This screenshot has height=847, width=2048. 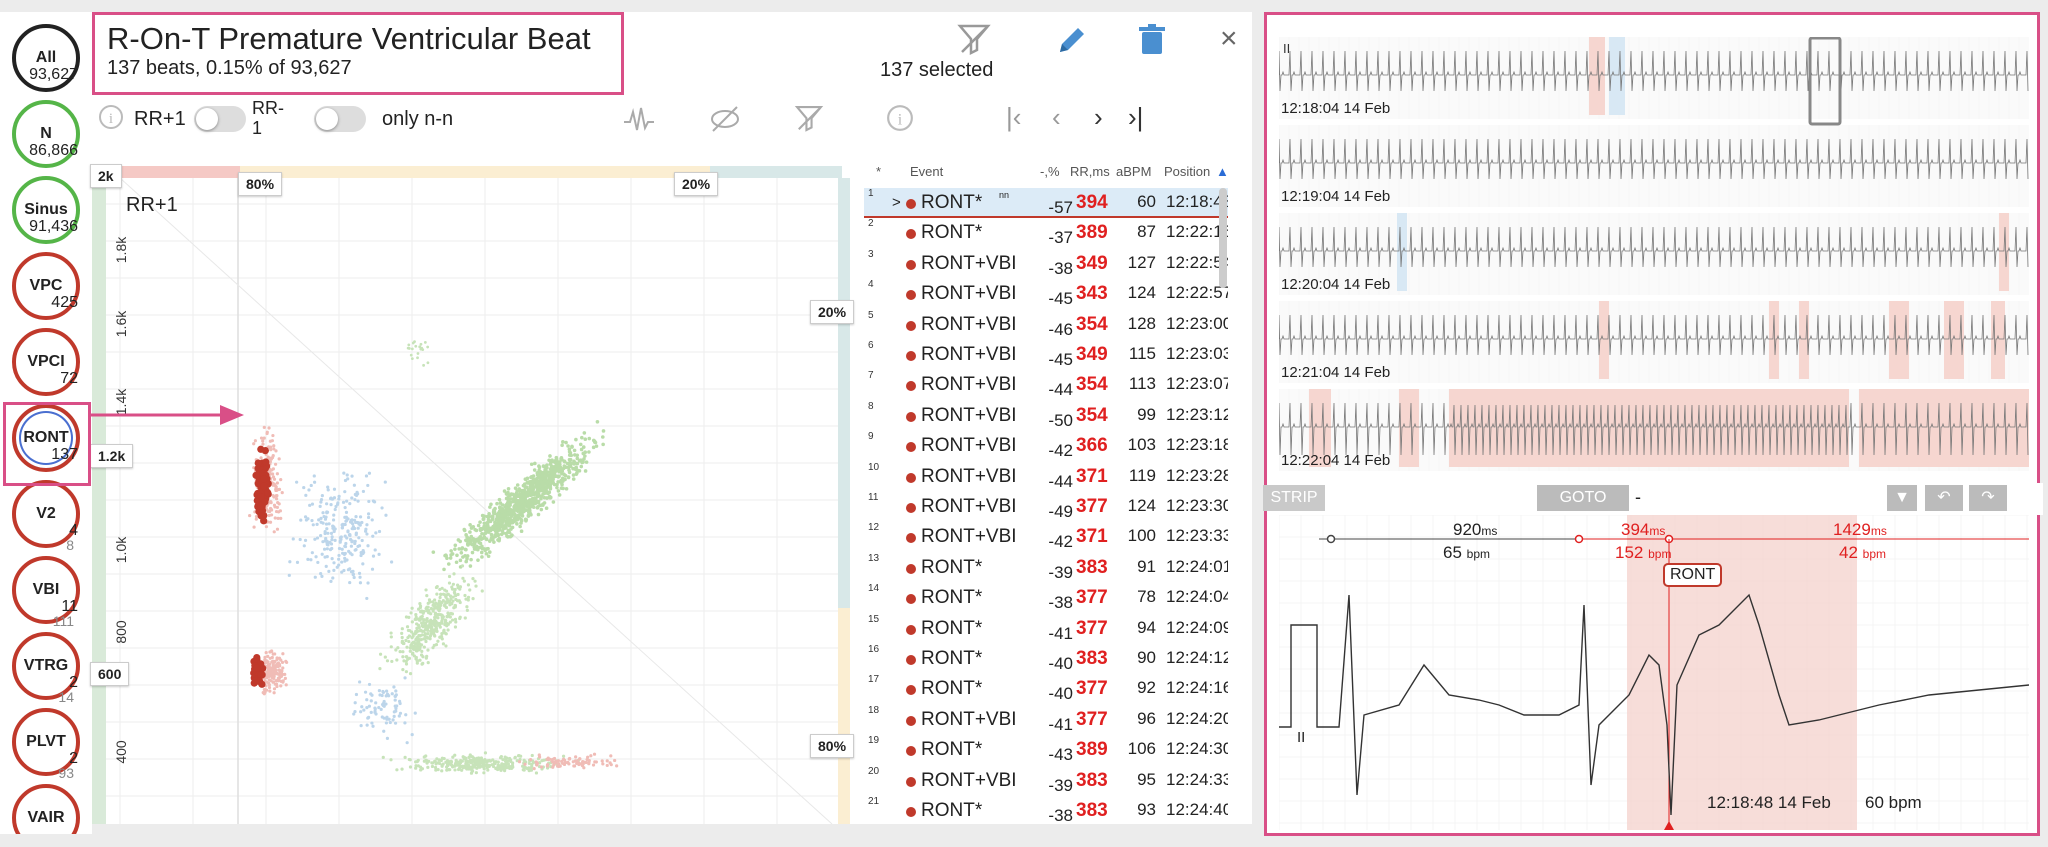 What do you see at coordinates (1638, 497) in the screenshot?
I see `goto-value: -` at bounding box center [1638, 497].